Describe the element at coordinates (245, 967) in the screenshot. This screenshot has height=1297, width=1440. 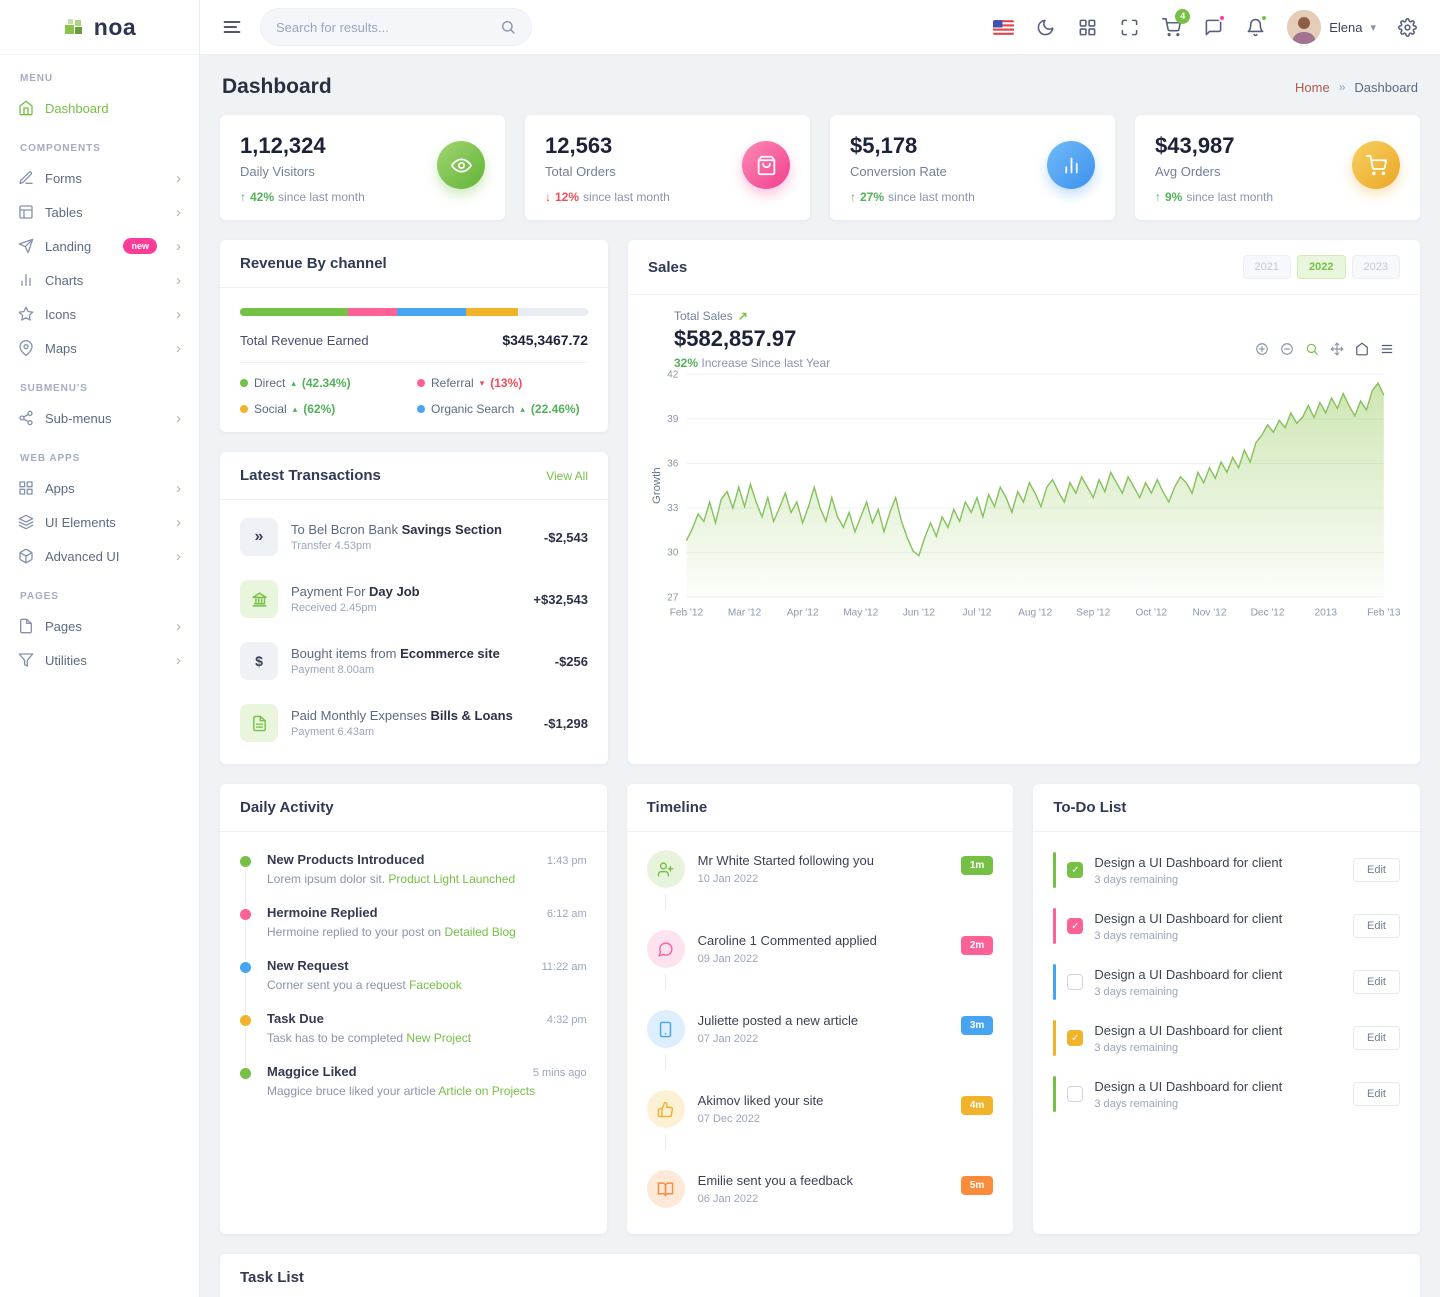
I see `activity-dot` at that location.